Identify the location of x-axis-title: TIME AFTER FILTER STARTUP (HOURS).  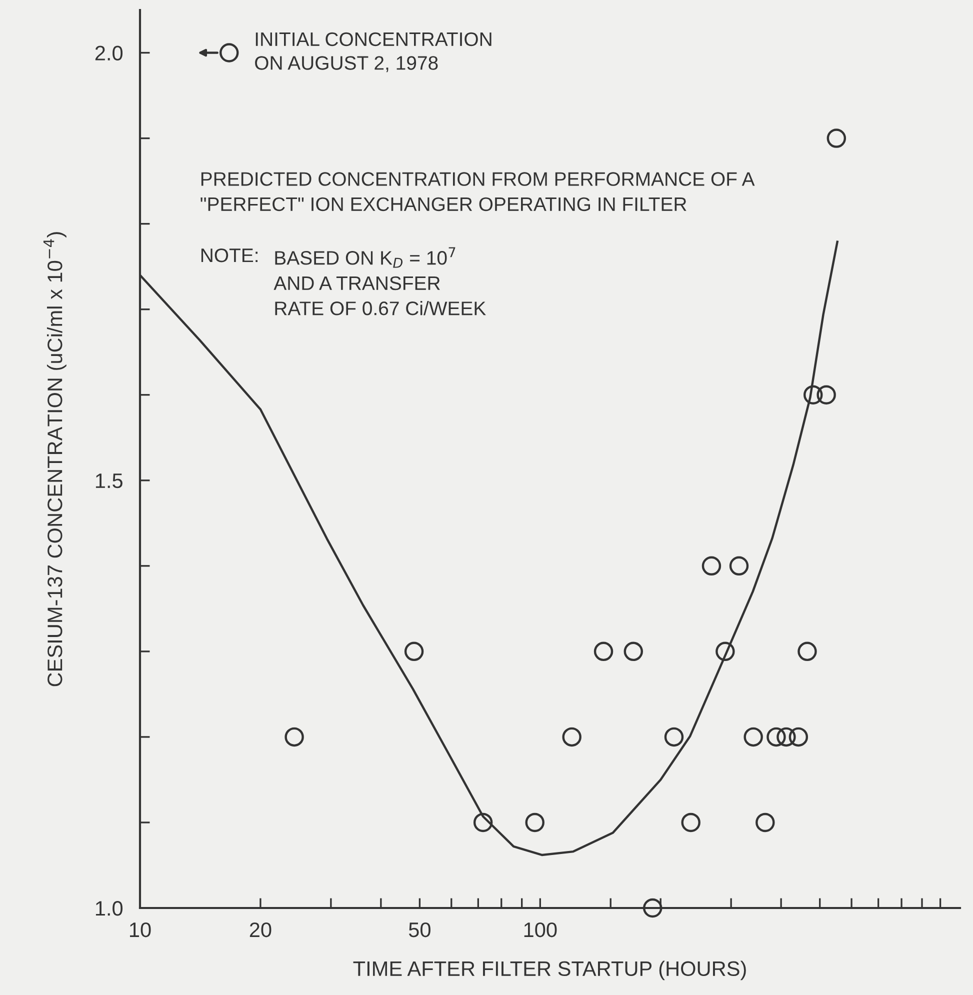
(549, 970).